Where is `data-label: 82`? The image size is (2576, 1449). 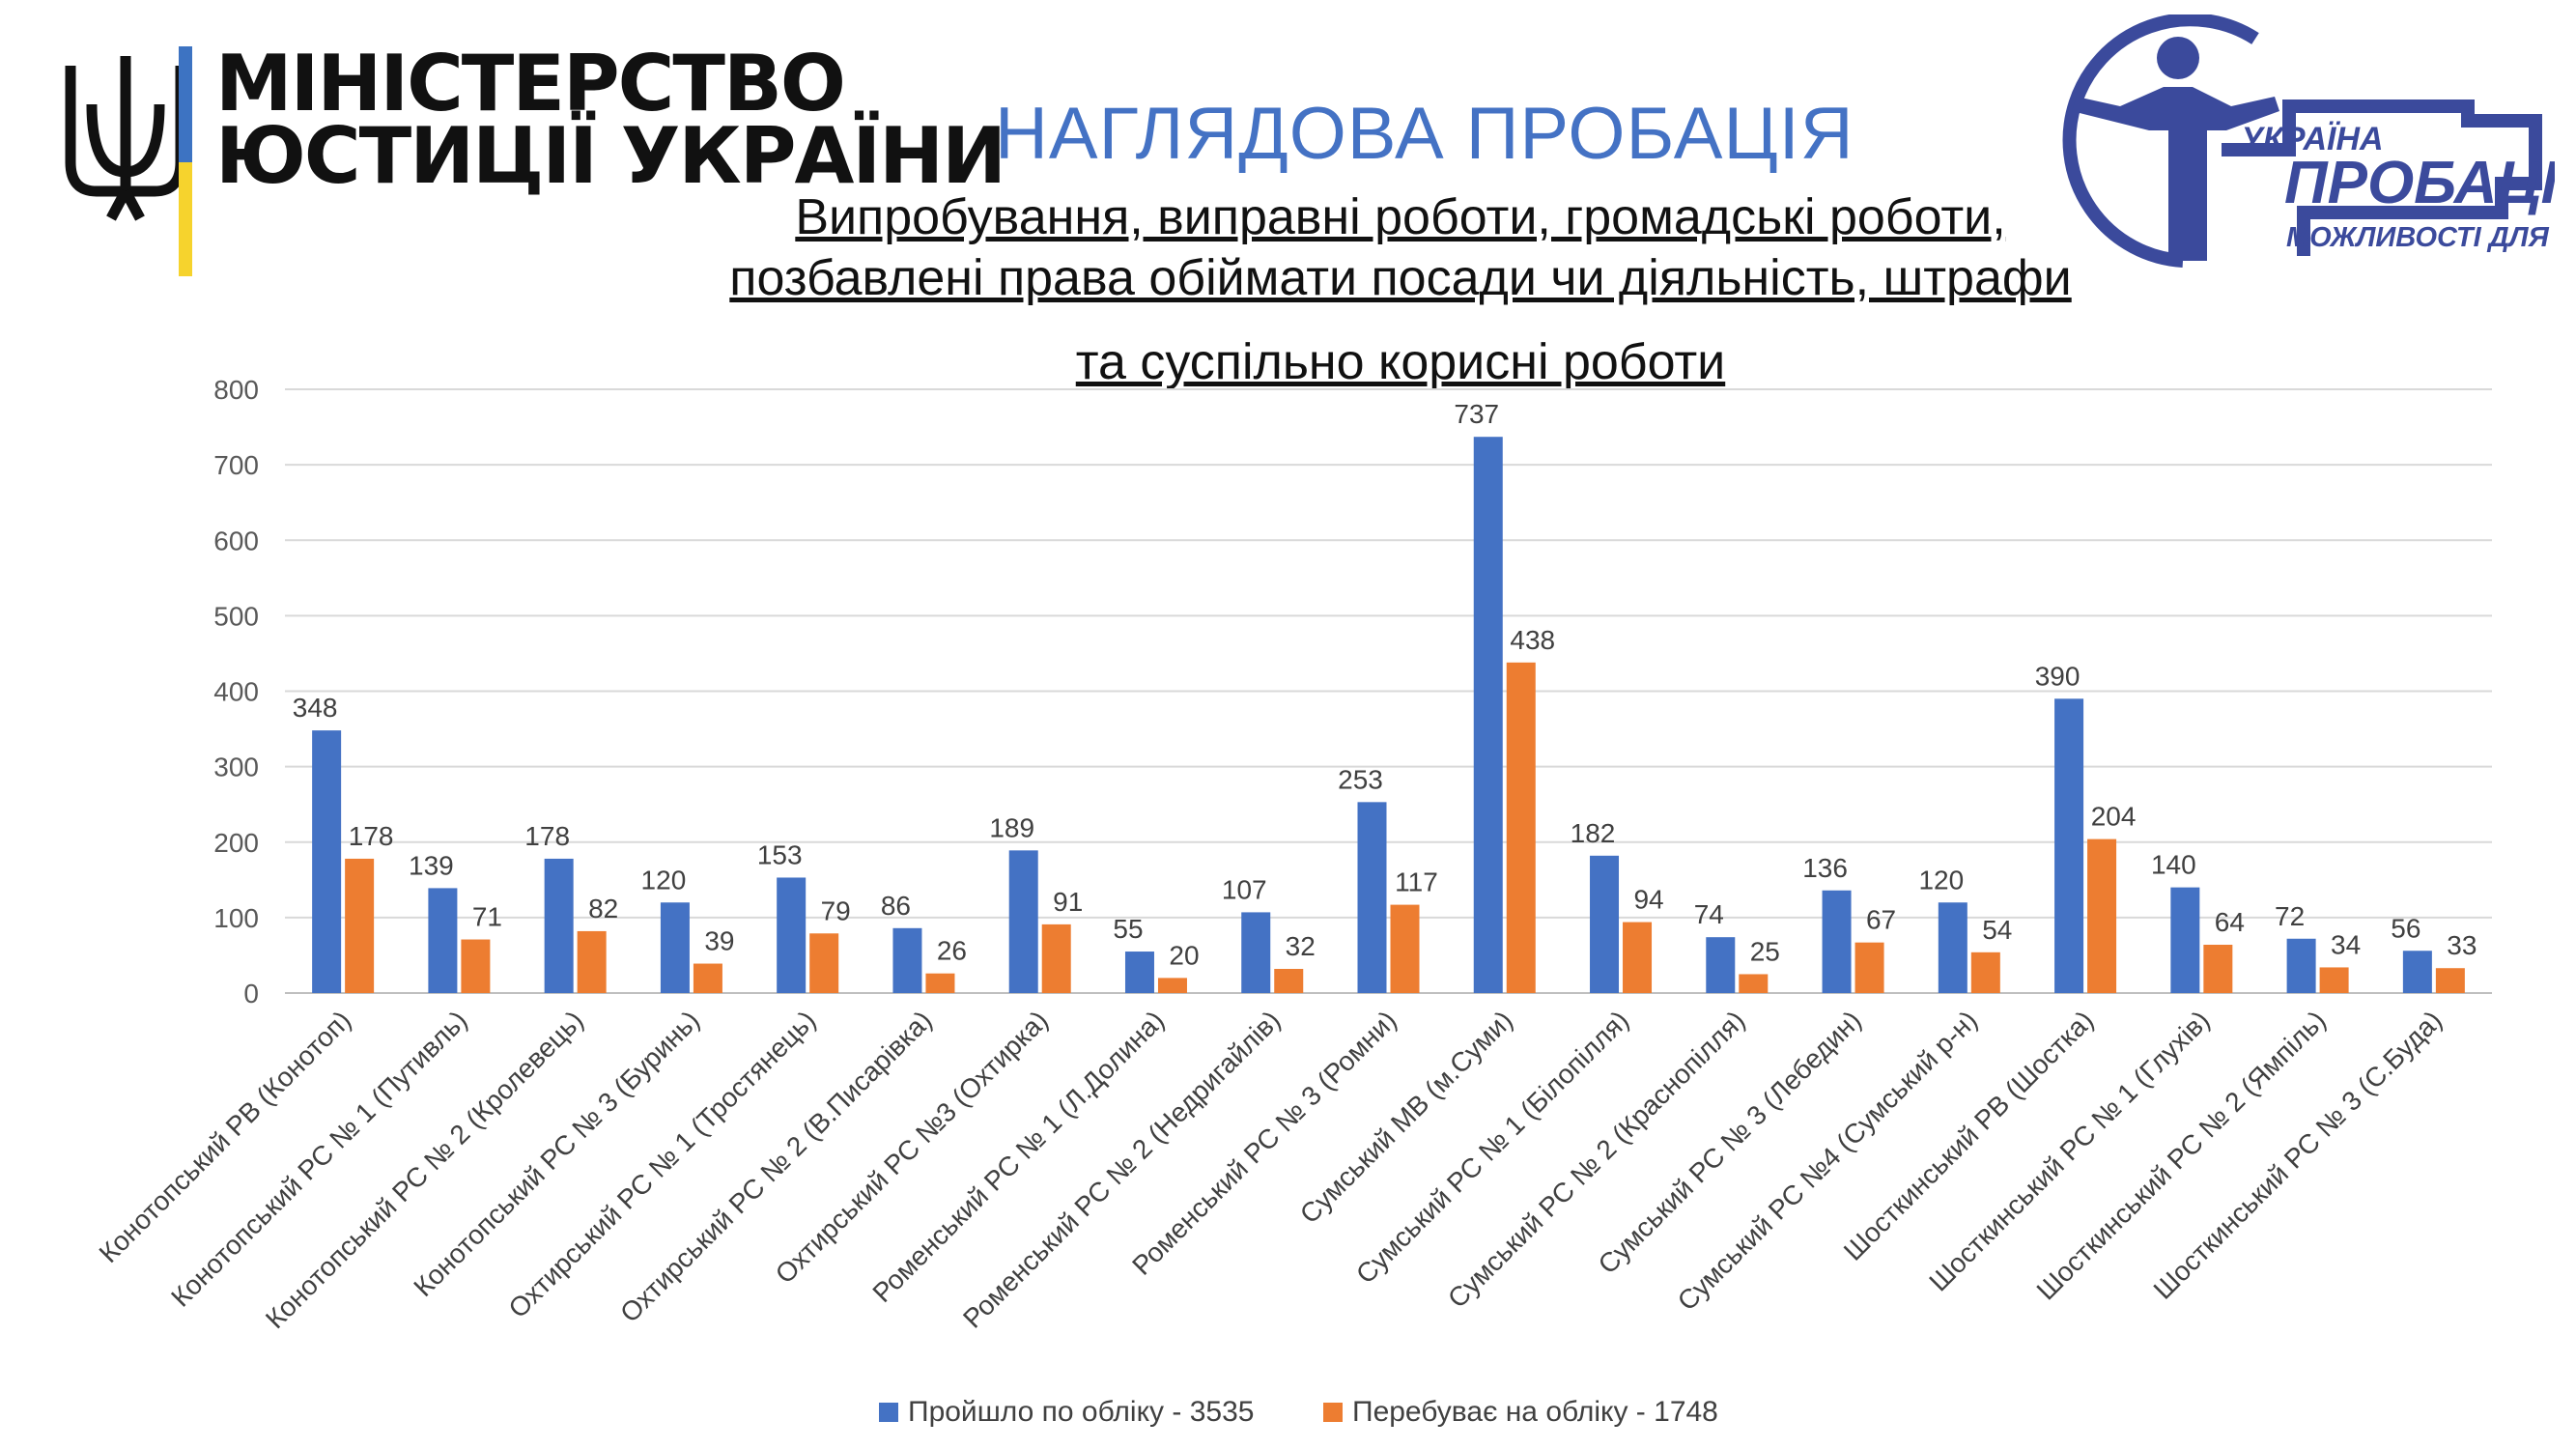 data-label: 82 is located at coordinates (603, 908).